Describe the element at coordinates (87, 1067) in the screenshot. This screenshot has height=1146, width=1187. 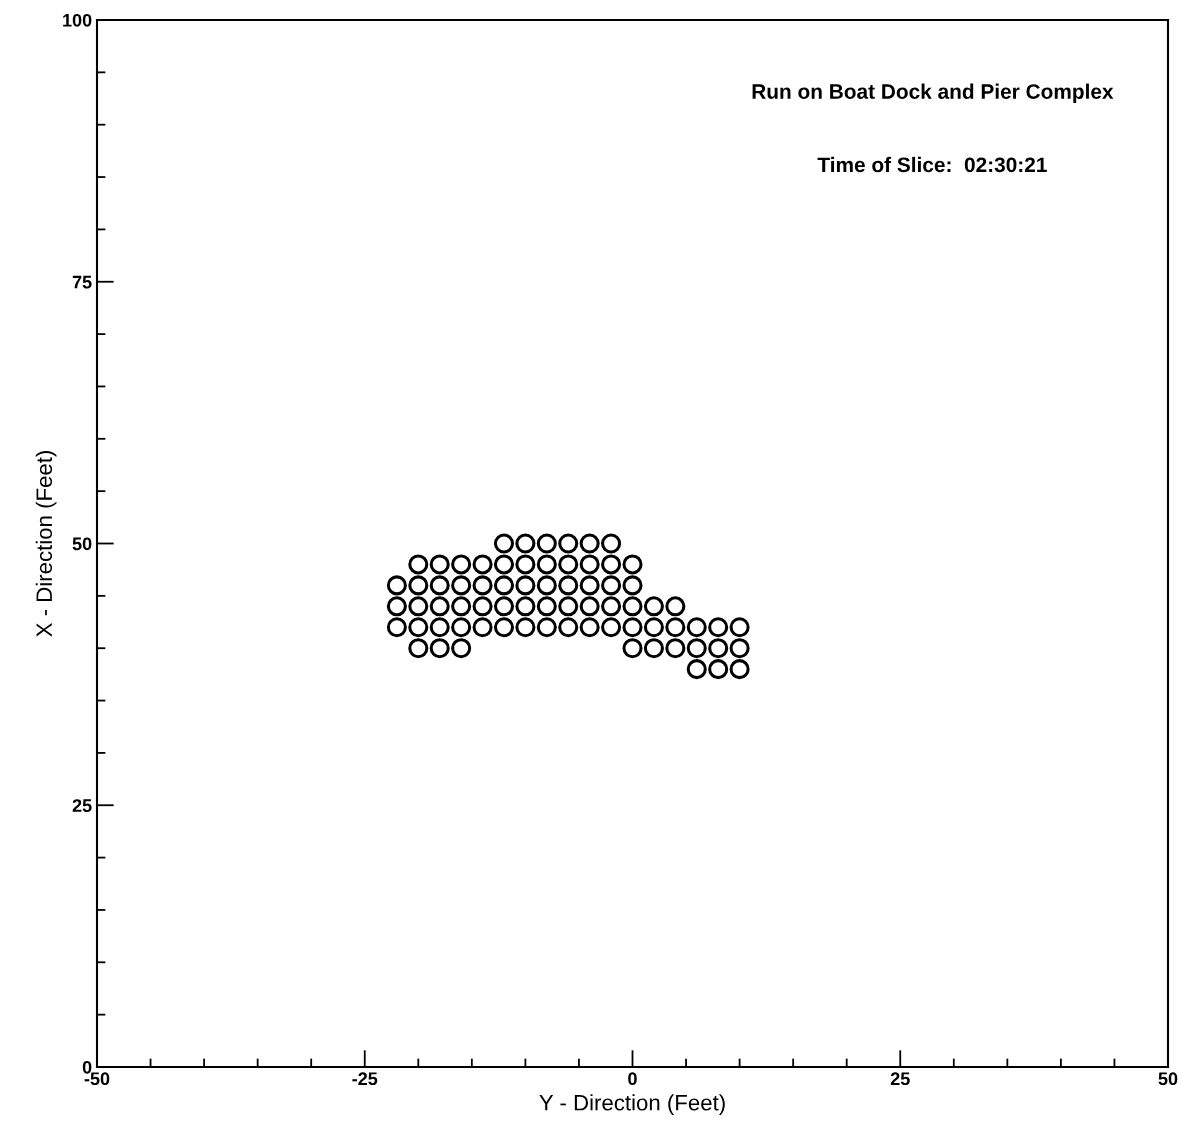
I see `y-tick-label: 0` at that location.